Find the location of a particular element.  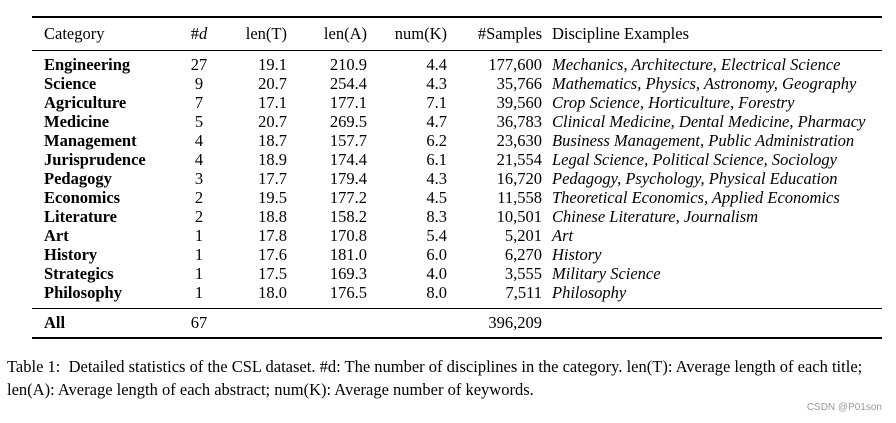

row-category: Literature is located at coordinates (81, 216).